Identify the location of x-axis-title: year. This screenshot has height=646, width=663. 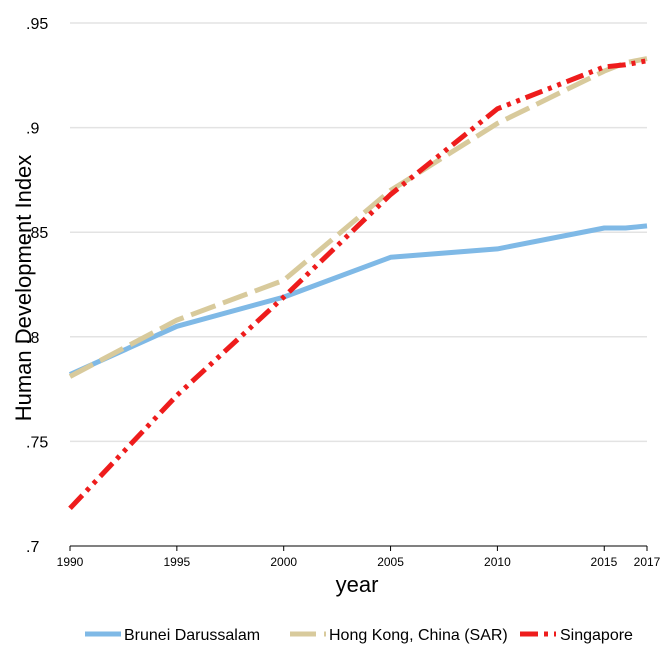
(357, 584).